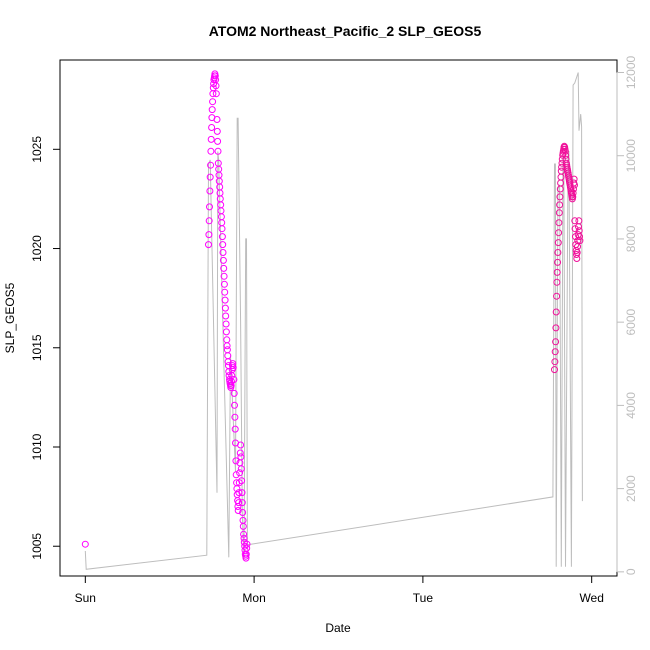  Describe the element at coordinates (631, 238) in the screenshot. I see `y2-tick-label: 8000` at that location.